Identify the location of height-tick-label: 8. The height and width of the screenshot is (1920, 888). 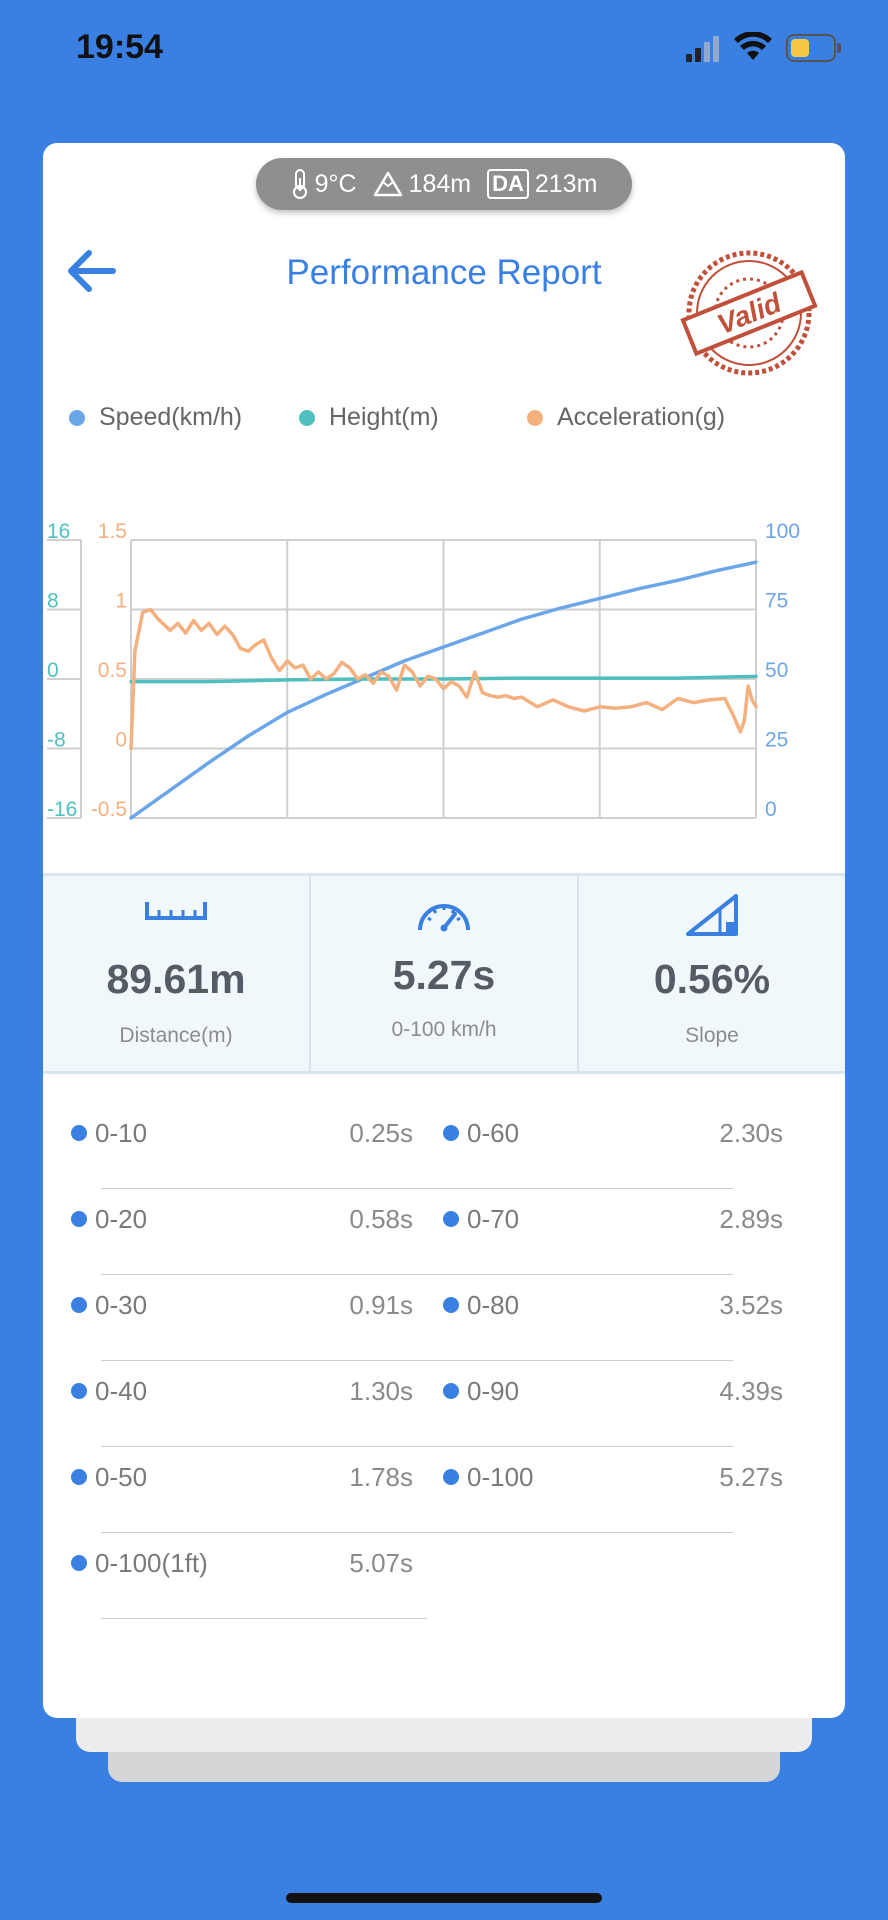
(53, 601).